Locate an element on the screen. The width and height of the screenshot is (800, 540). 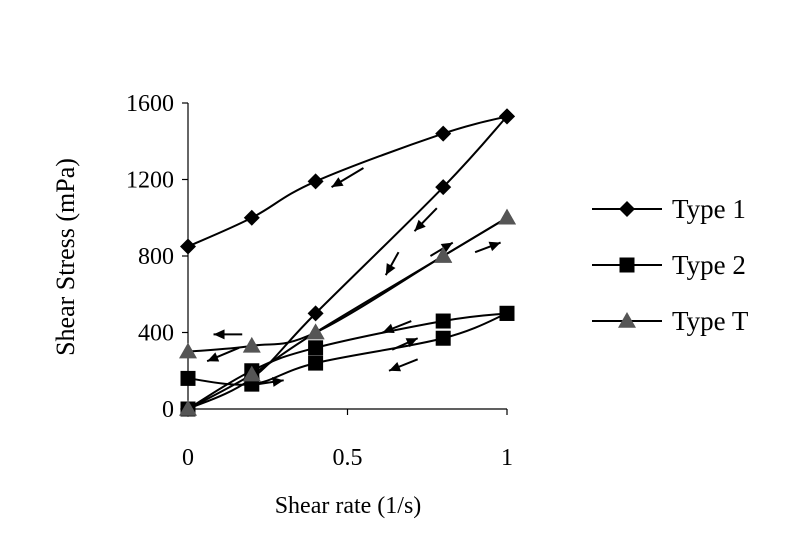
y-tick-label: 1200 is located at coordinates (150, 181).